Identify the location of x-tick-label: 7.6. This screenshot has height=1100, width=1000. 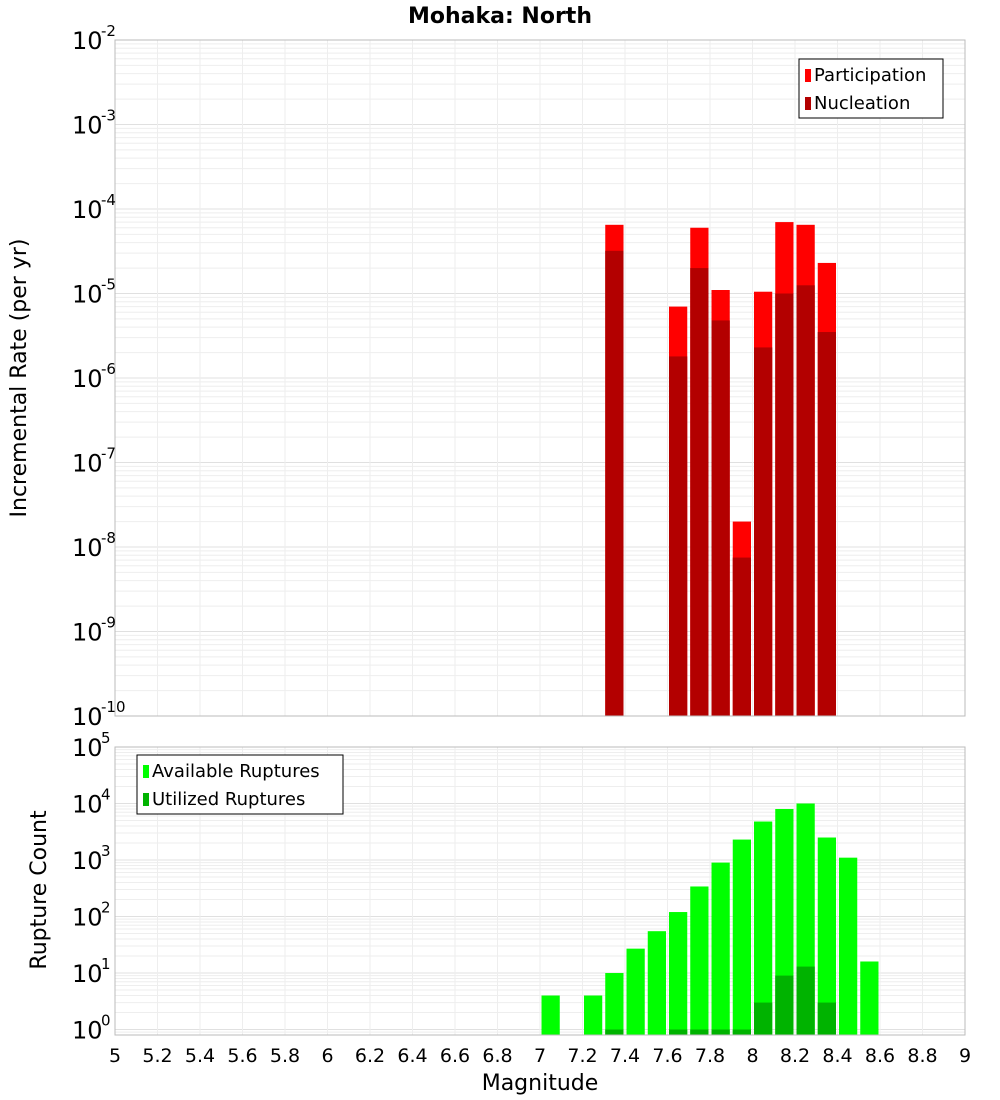
(667, 1056).